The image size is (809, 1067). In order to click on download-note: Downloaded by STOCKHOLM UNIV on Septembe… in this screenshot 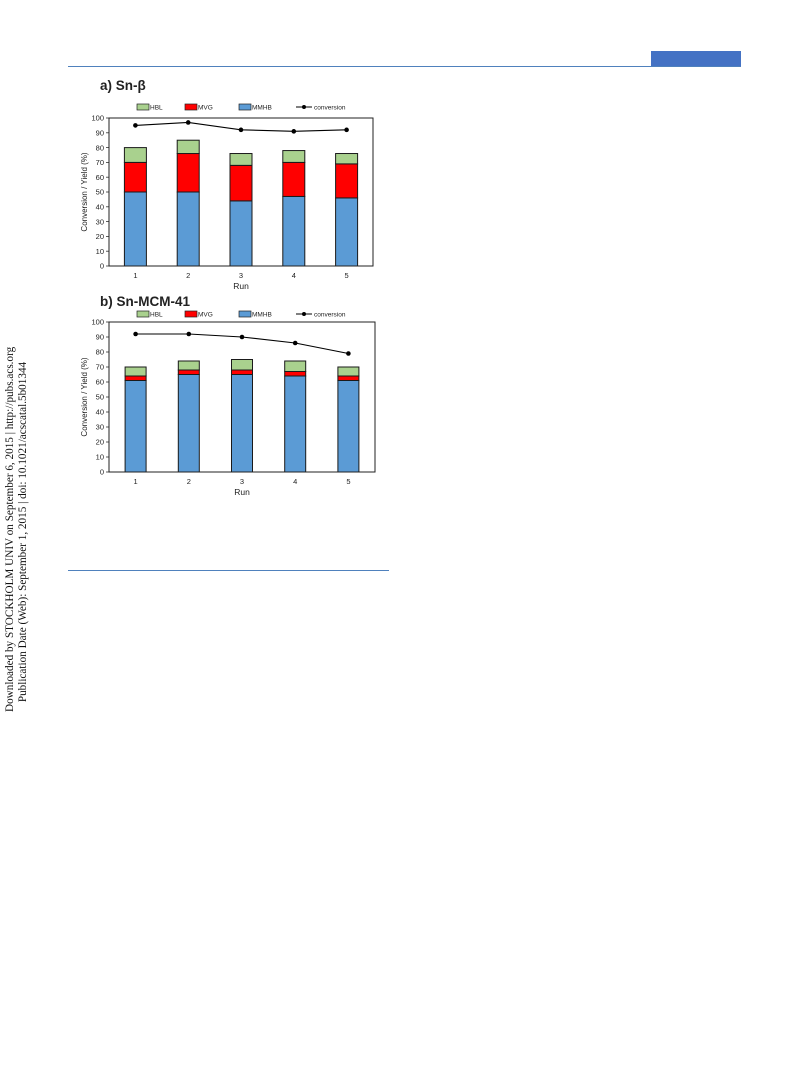, I will do `click(17, 529)`.